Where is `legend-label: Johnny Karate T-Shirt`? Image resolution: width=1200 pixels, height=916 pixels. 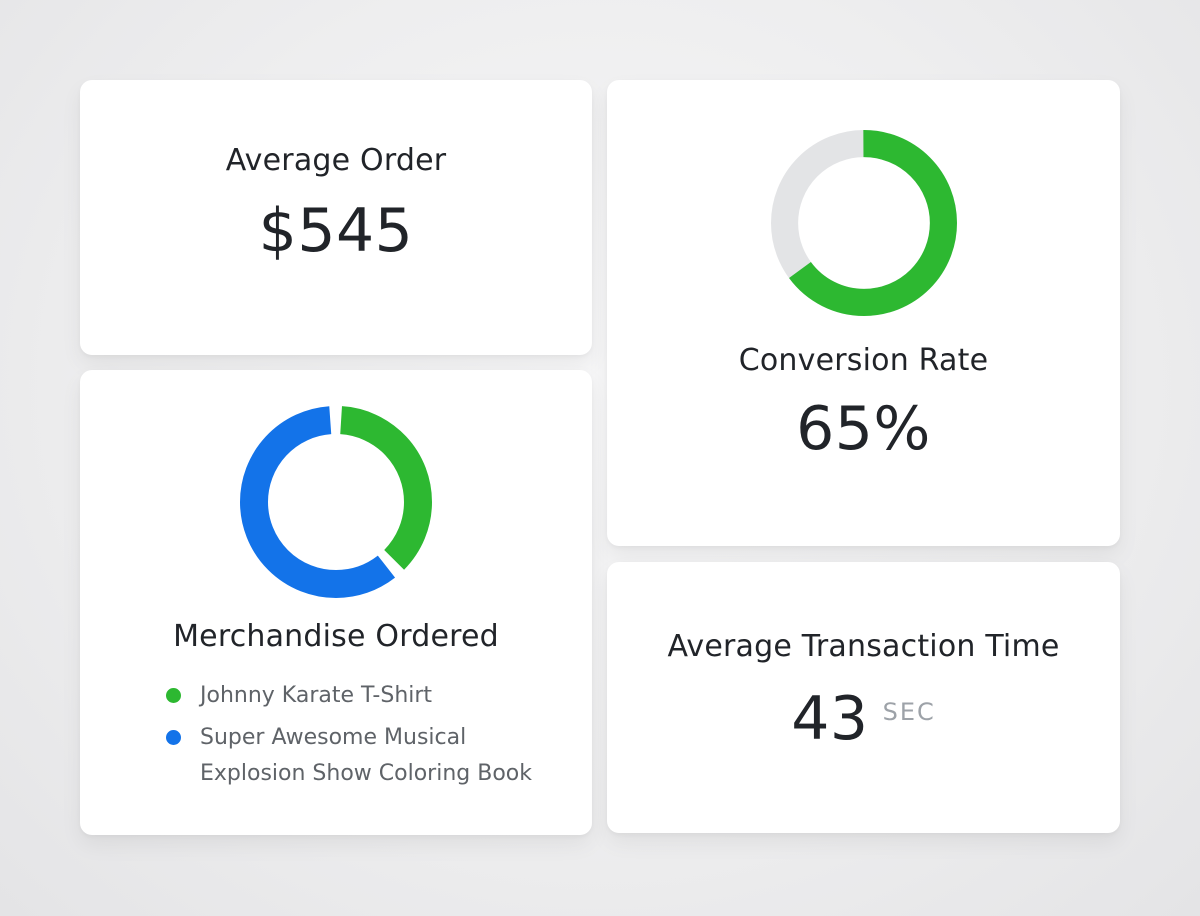
legend-label: Johnny Karate T-Shirt is located at coordinates (316, 695).